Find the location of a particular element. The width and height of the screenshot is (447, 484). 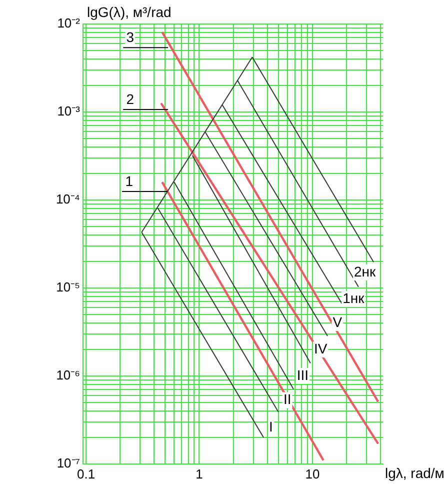

x-tick-label: 1 is located at coordinates (199, 474).